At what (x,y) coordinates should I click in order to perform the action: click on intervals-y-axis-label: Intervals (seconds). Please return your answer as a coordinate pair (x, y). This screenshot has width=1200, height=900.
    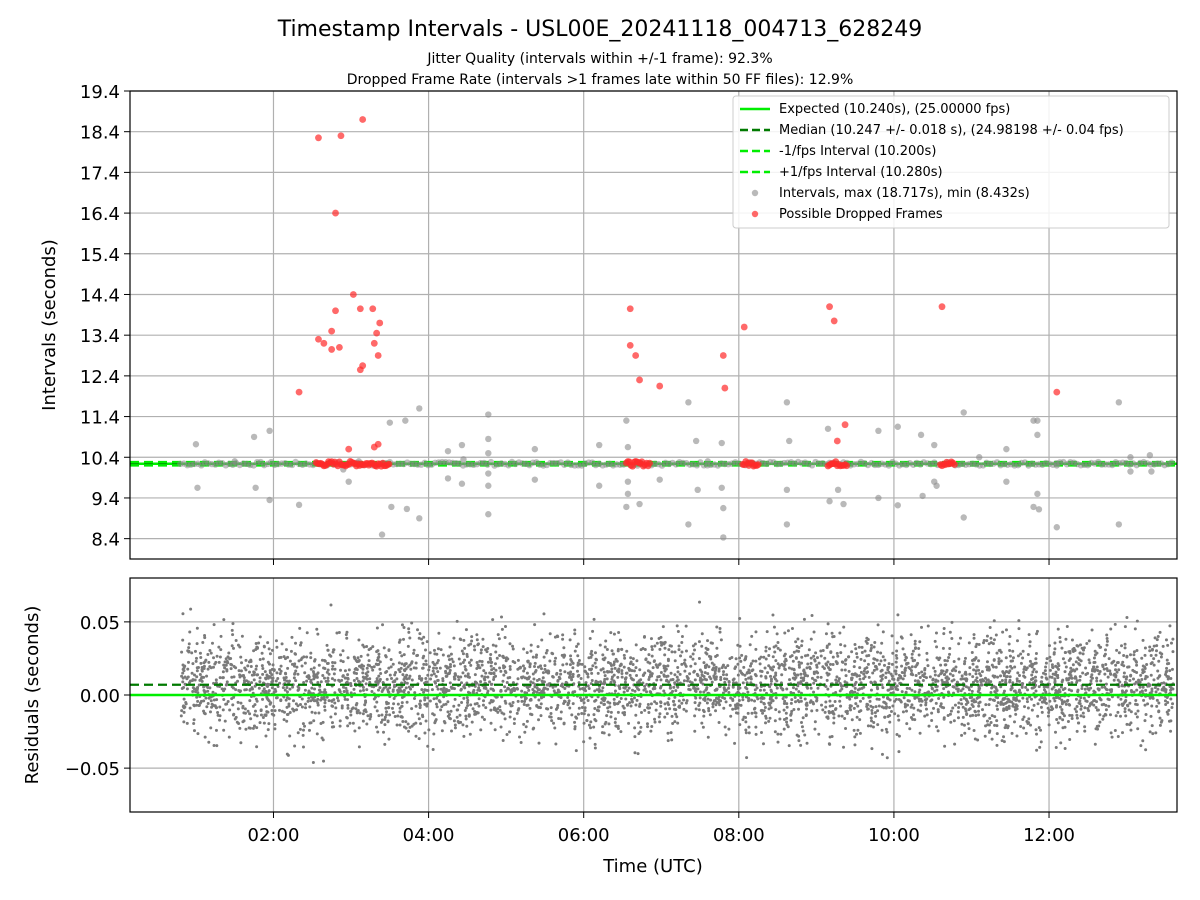
    Looking at the image, I should click on (49, 325).